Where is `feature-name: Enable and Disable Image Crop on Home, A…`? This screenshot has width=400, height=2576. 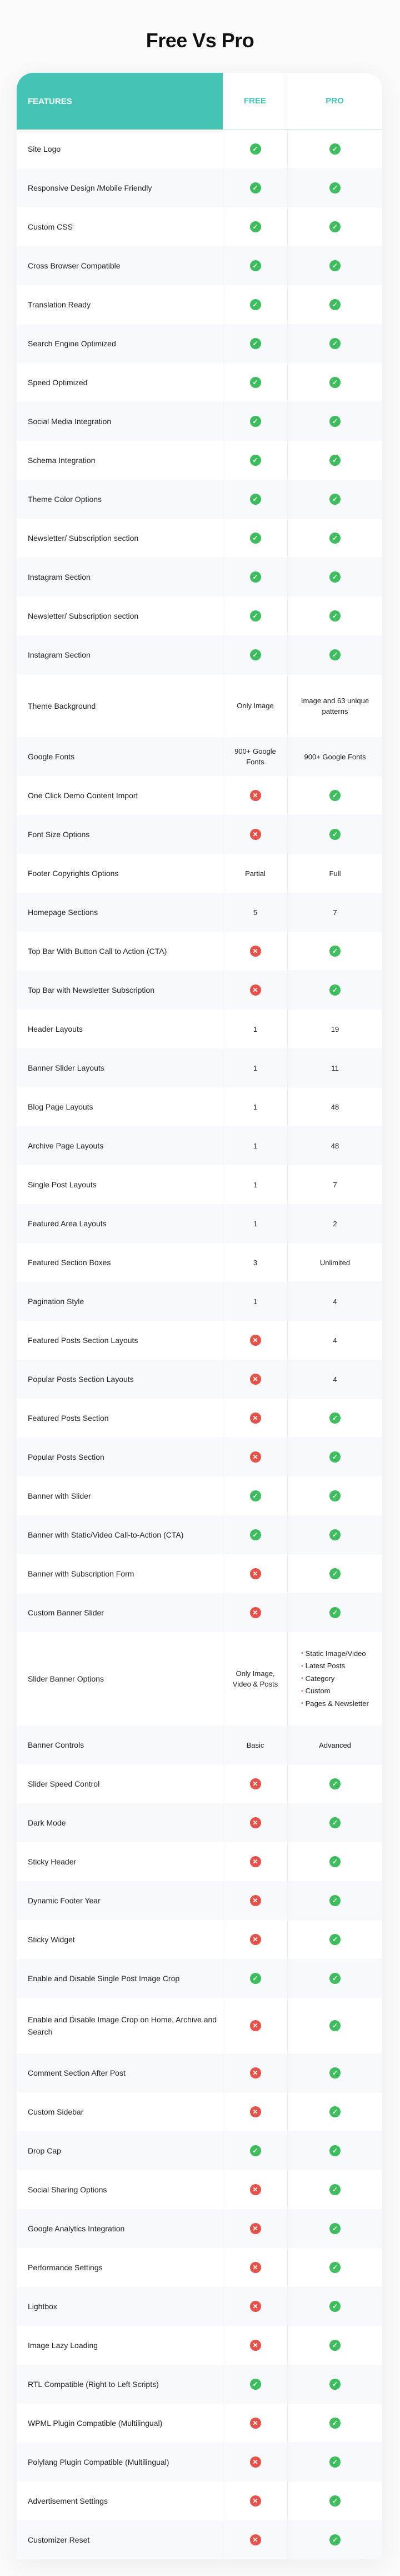 feature-name: Enable and Disable Image Crop on Home, A… is located at coordinates (122, 2026).